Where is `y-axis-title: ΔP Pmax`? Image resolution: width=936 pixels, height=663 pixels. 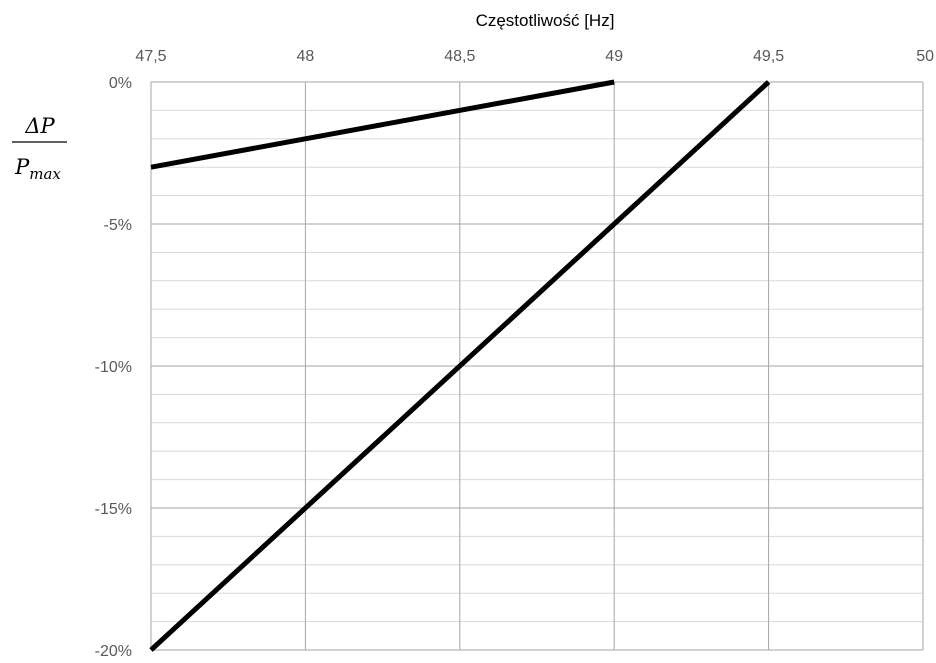 y-axis-title: ΔP Pmax is located at coordinates (39, 148).